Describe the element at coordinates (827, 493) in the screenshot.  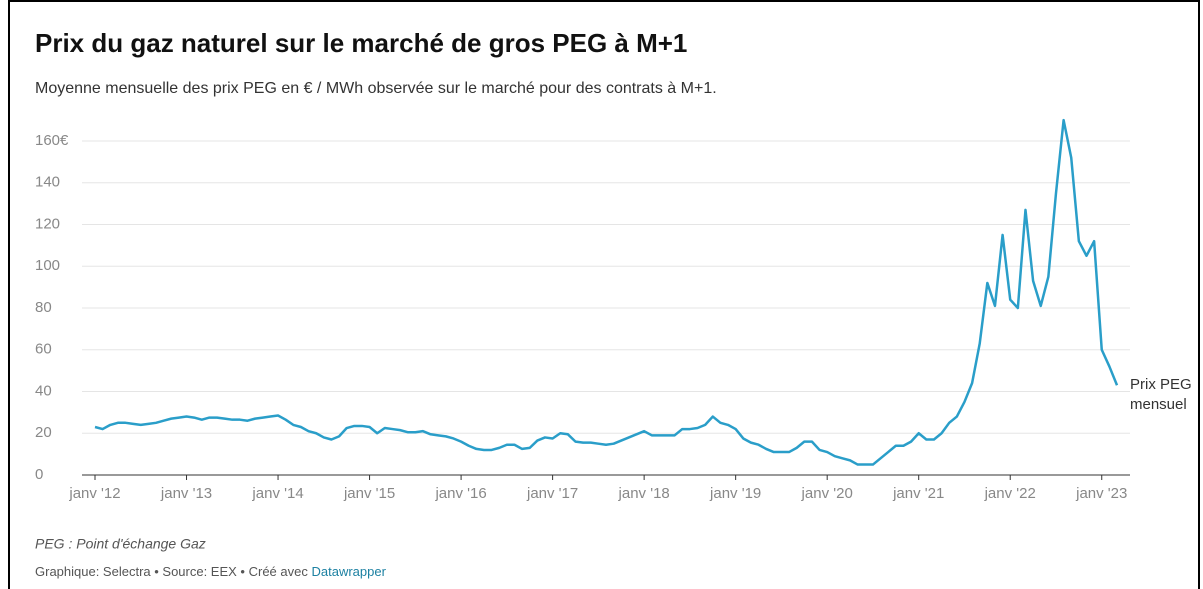
I see `x-tick-label: janv '20` at that location.